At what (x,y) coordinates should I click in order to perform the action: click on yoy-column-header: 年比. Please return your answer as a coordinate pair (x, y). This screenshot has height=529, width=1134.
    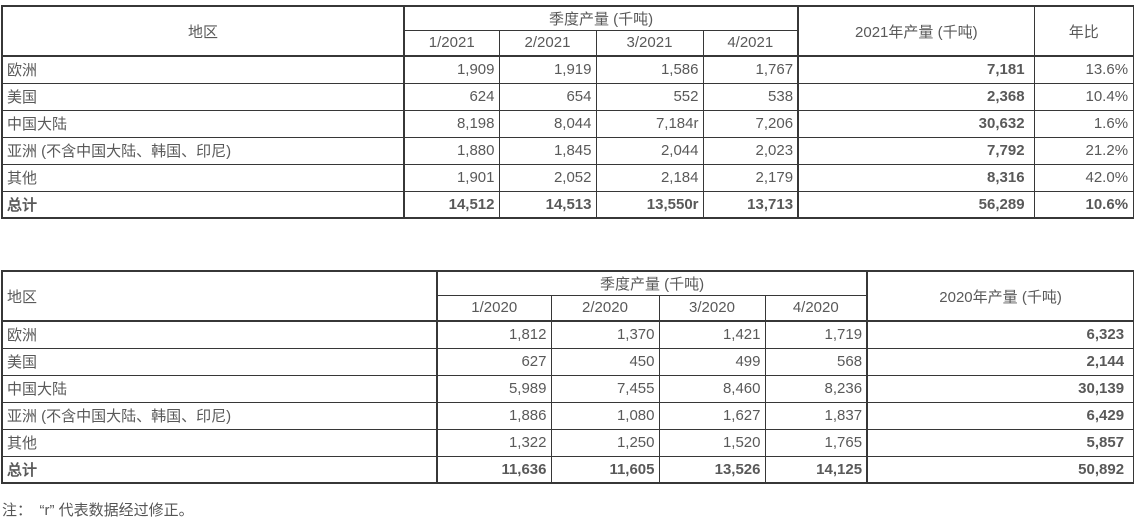
    Looking at the image, I should click on (1083, 31).